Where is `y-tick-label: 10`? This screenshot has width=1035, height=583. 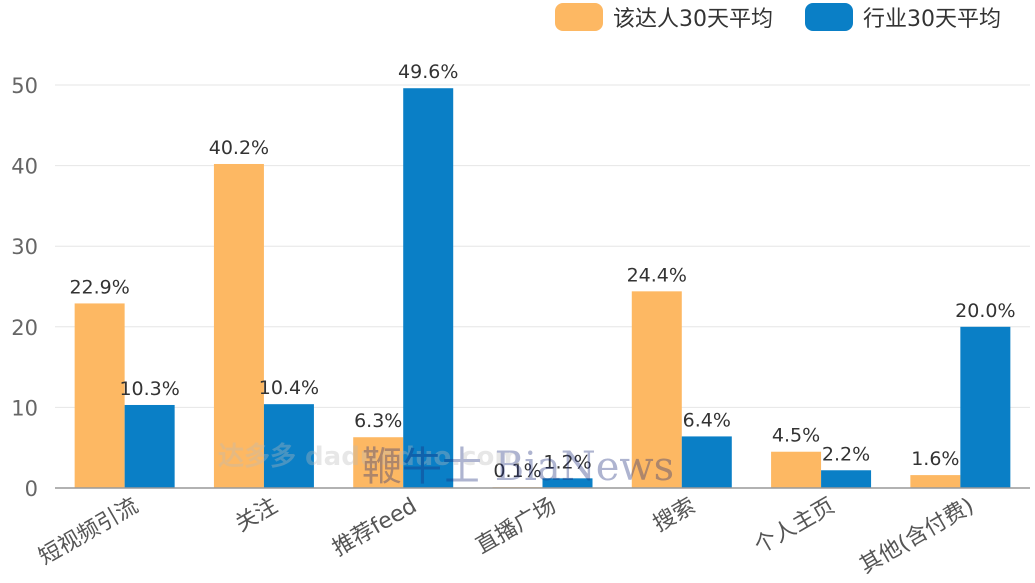 y-tick-label: 10 is located at coordinates (24, 408).